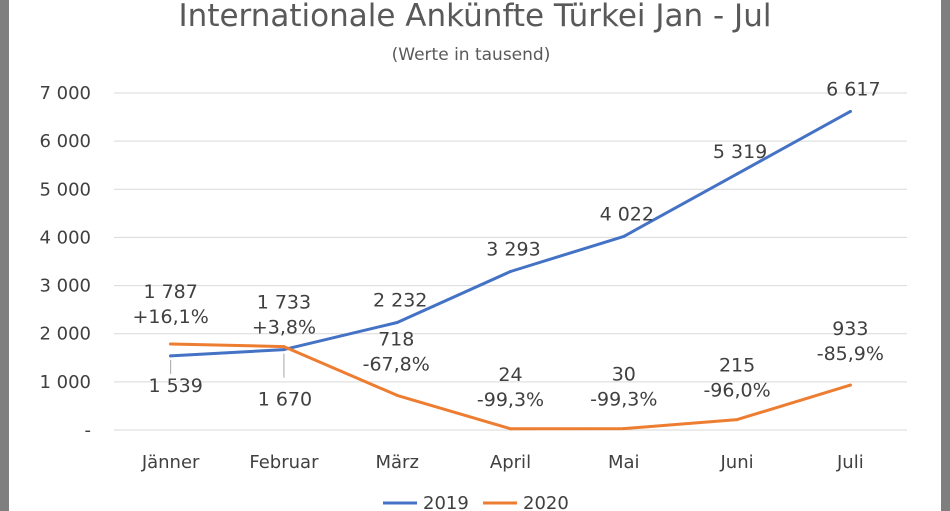 The image size is (950, 511). Describe the element at coordinates (65, 141) in the screenshot. I see `y-tick-label: 6 000` at that location.